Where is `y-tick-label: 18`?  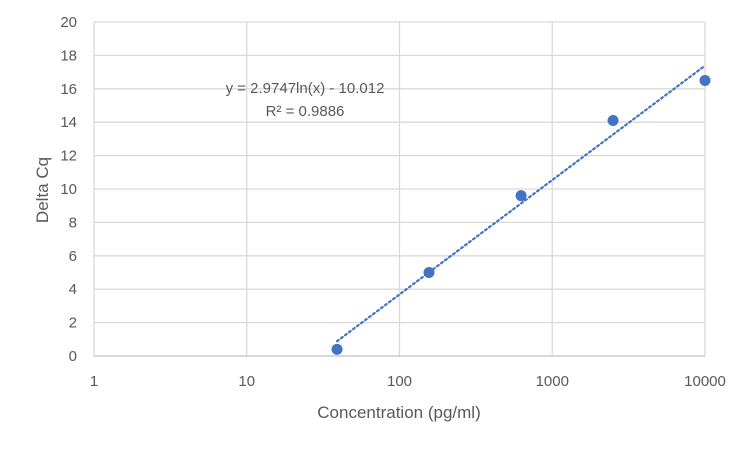
y-tick-label: 18 is located at coordinates (68, 55).